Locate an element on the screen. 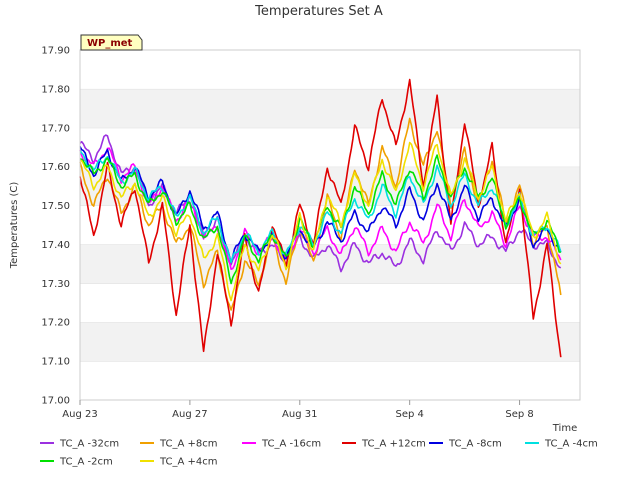 The image size is (640, 480). y-tick-label: 17.70 is located at coordinates (55, 128).